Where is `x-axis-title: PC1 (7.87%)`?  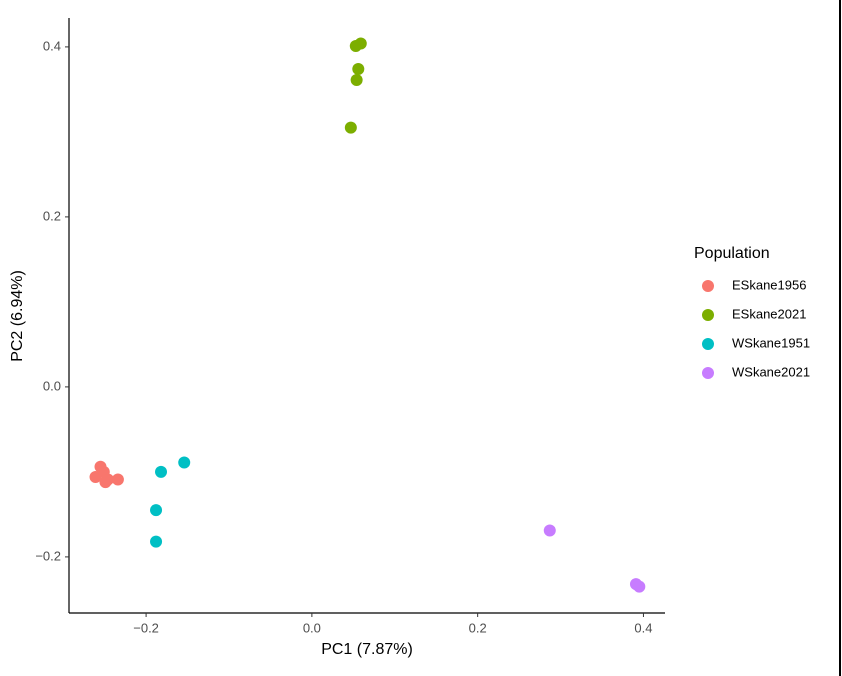 x-axis-title: PC1 (7.87%) is located at coordinates (367, 649).